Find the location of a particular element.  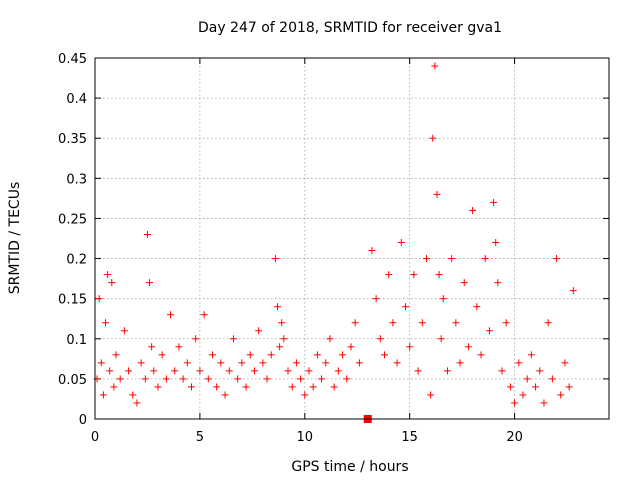

y-tick-labels: 0 0.05 0.1 0.15 0.2 0.25 0.3 0.35 0.4 0.45 is located at coordinates (72, 240).